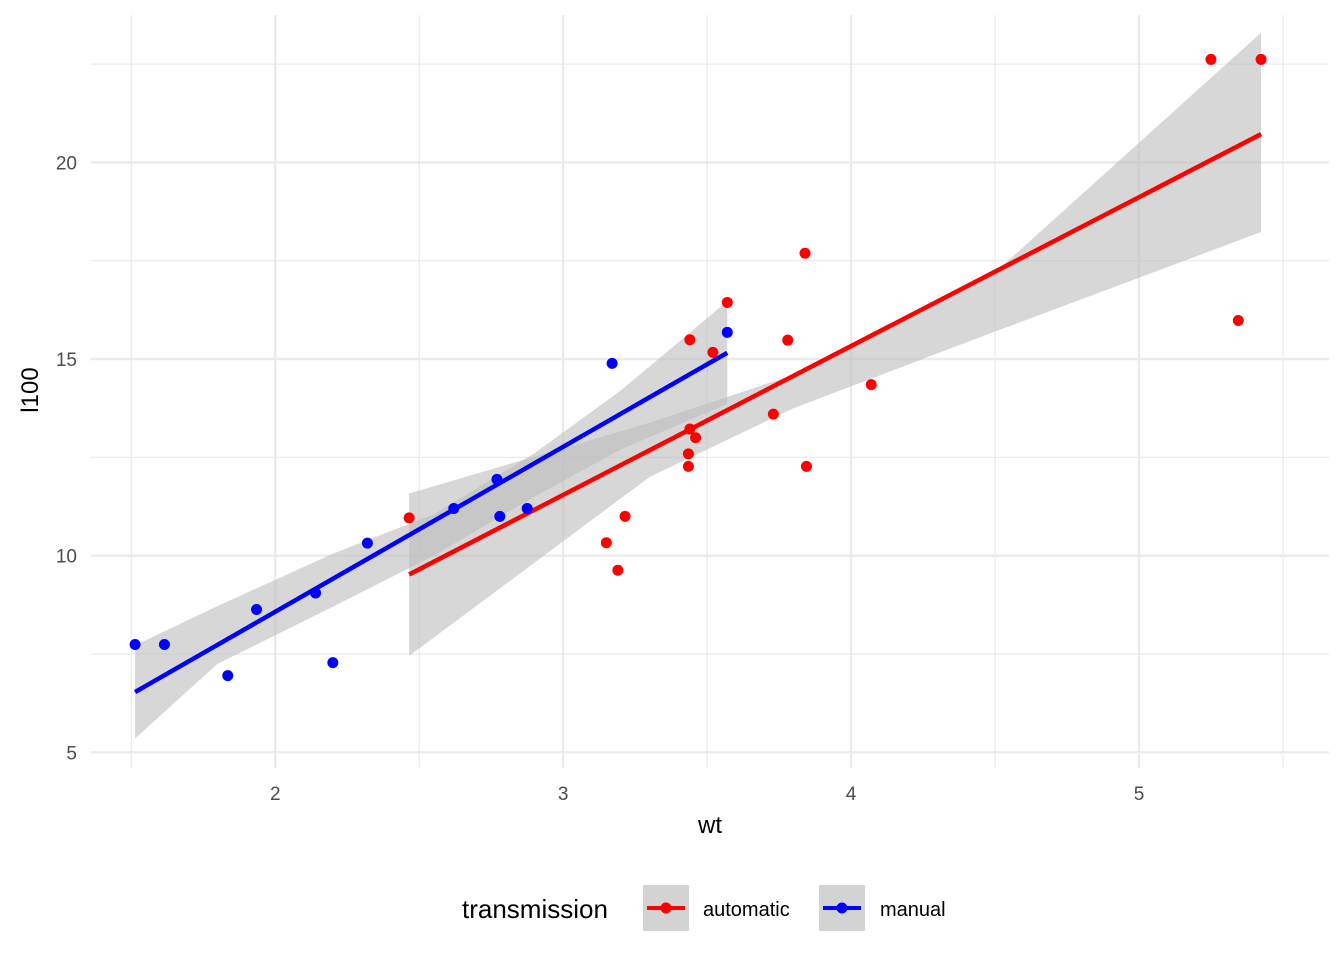 This screenshot has height=960, width=1344. What do you see at coordinates (71, 753) in the screenshot?
I see `y-tick-label: 5` at bounding box center [71, 753].